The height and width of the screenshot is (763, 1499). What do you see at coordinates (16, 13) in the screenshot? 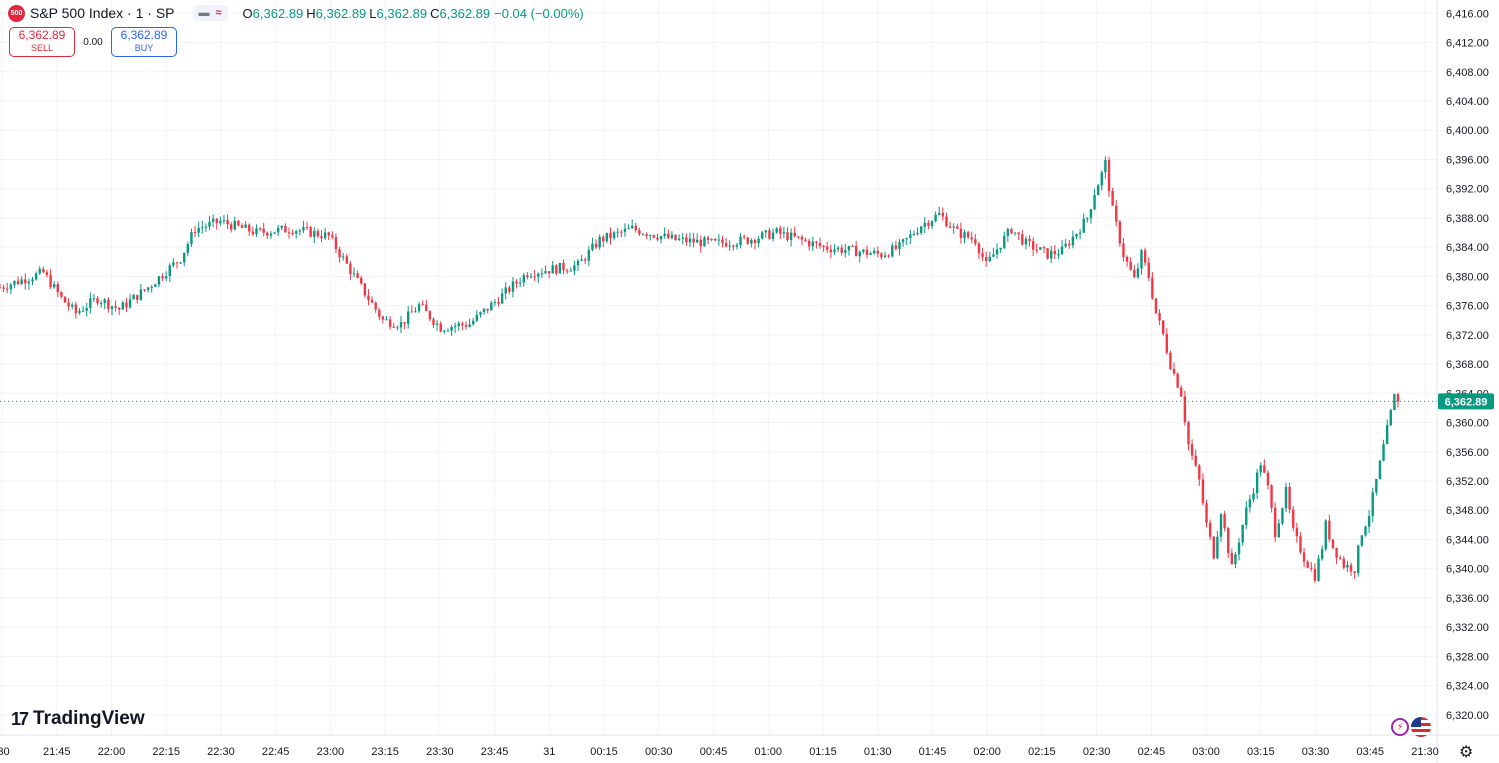
I see `symbol-badge: 500` at bounding box center [16, 13].